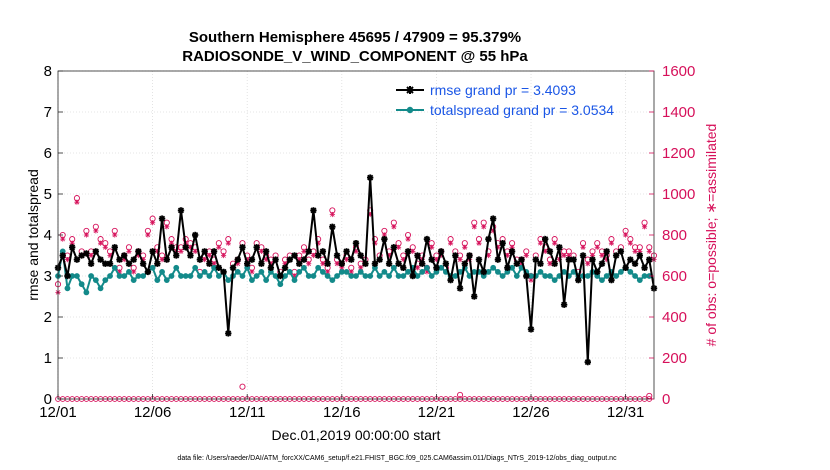 Image resolution: width=830 pixels, height=470 pixels. Describe the element at coordinates (531, 412) in the screenshot. I see `x-tick-label-5: 12/26` at that location.